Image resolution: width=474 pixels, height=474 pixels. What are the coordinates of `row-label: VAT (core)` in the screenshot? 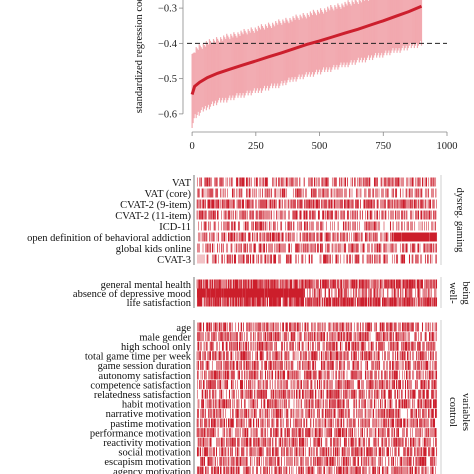 It's located at (167, 194).